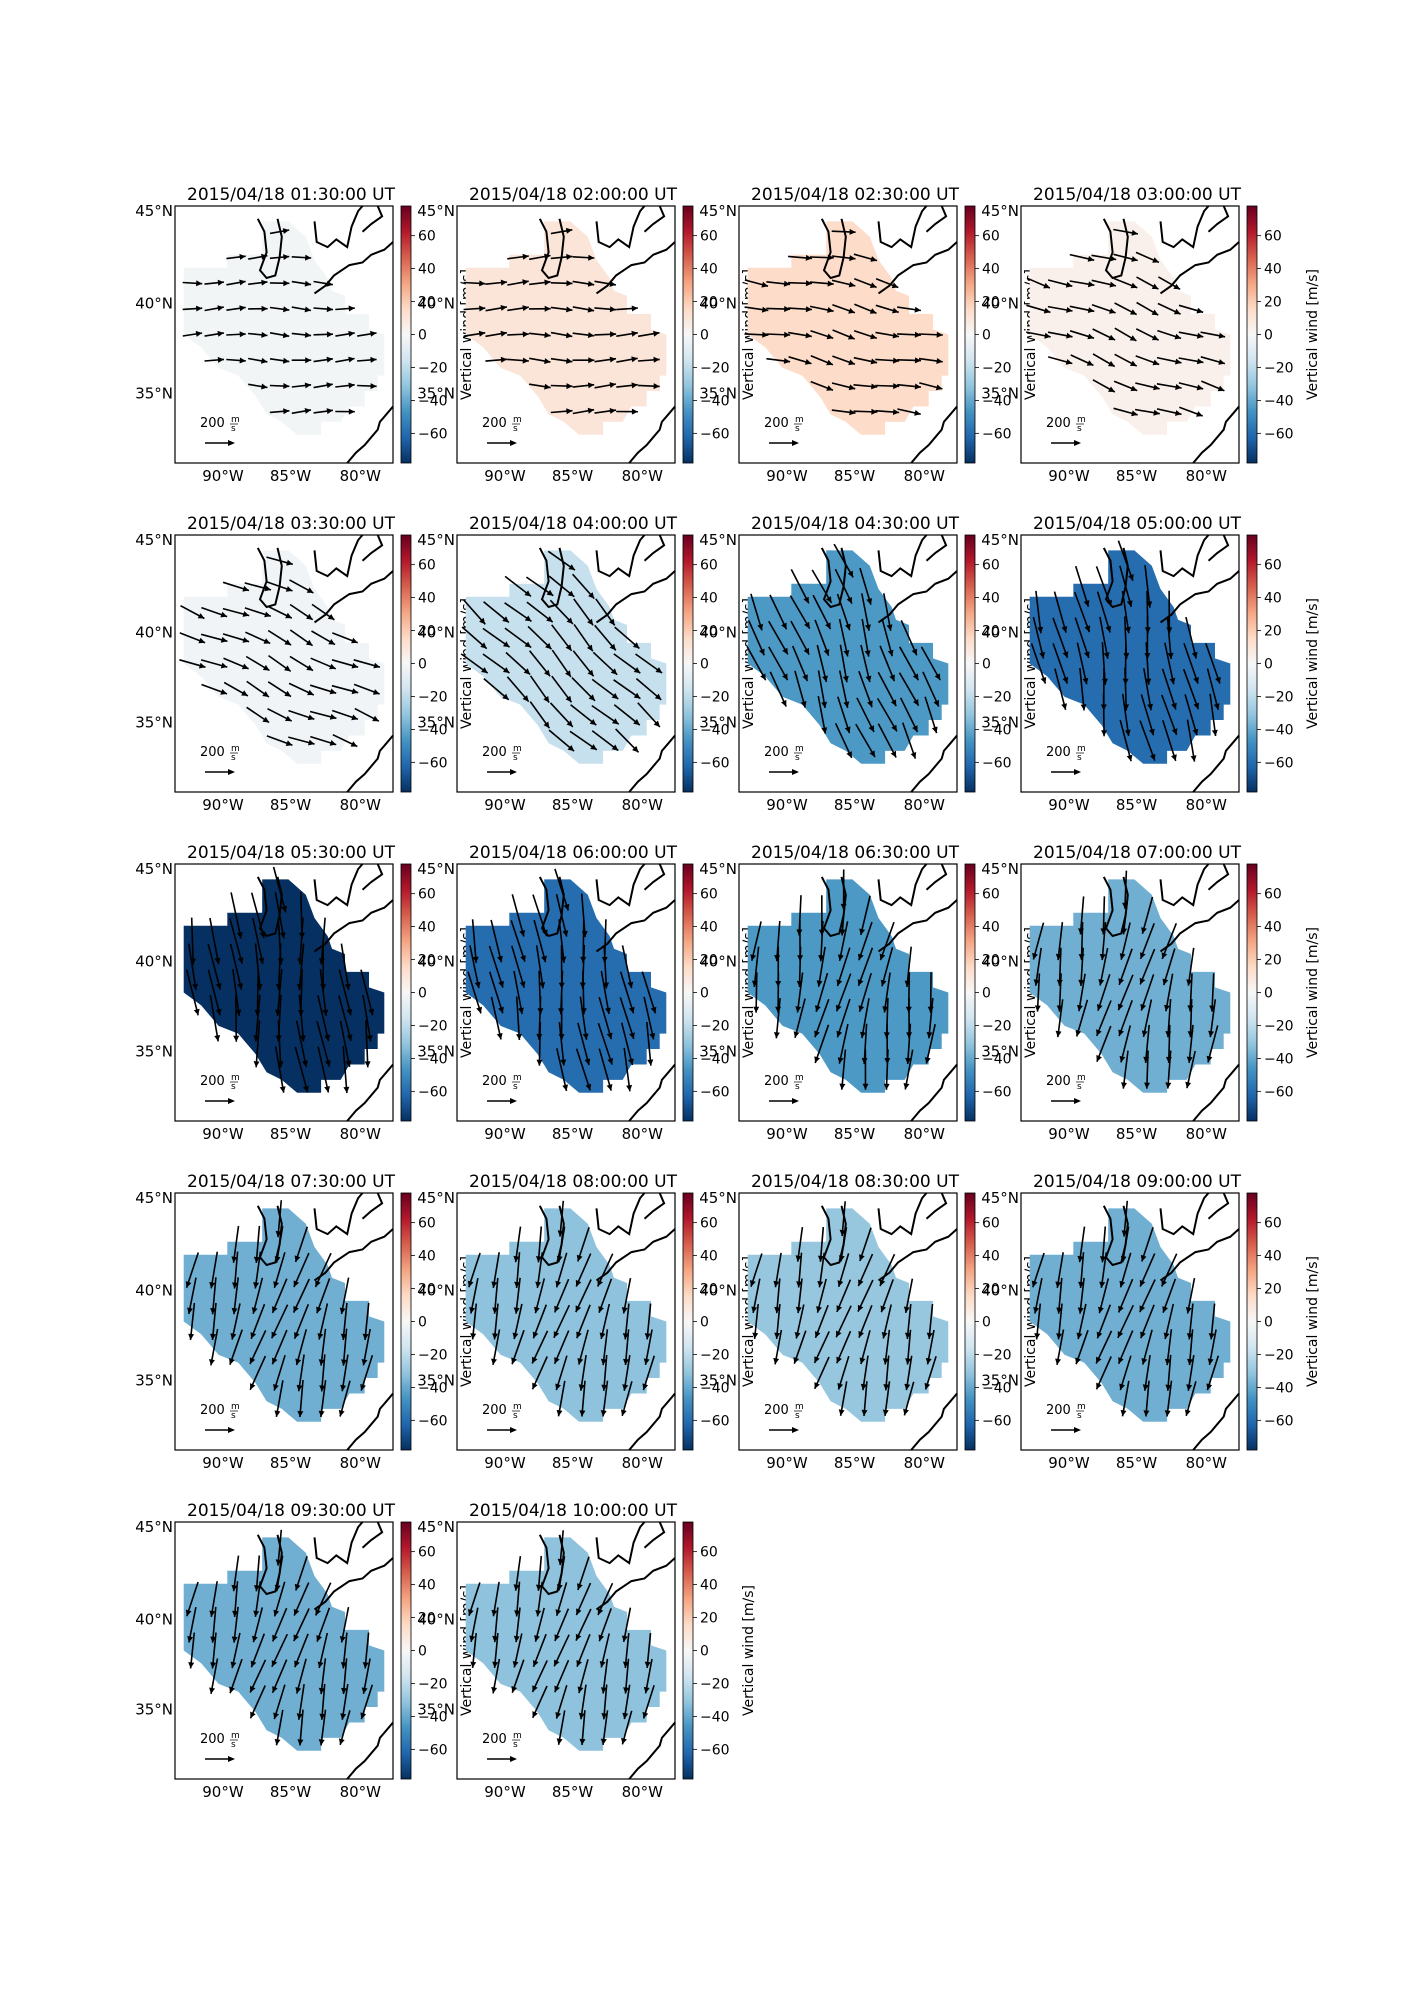 This screenshot has height=2010, width=1410. Describe the element at coordinates (797, 1416) in the screenshot. I see `scale-unit-denominator: s` at that location.